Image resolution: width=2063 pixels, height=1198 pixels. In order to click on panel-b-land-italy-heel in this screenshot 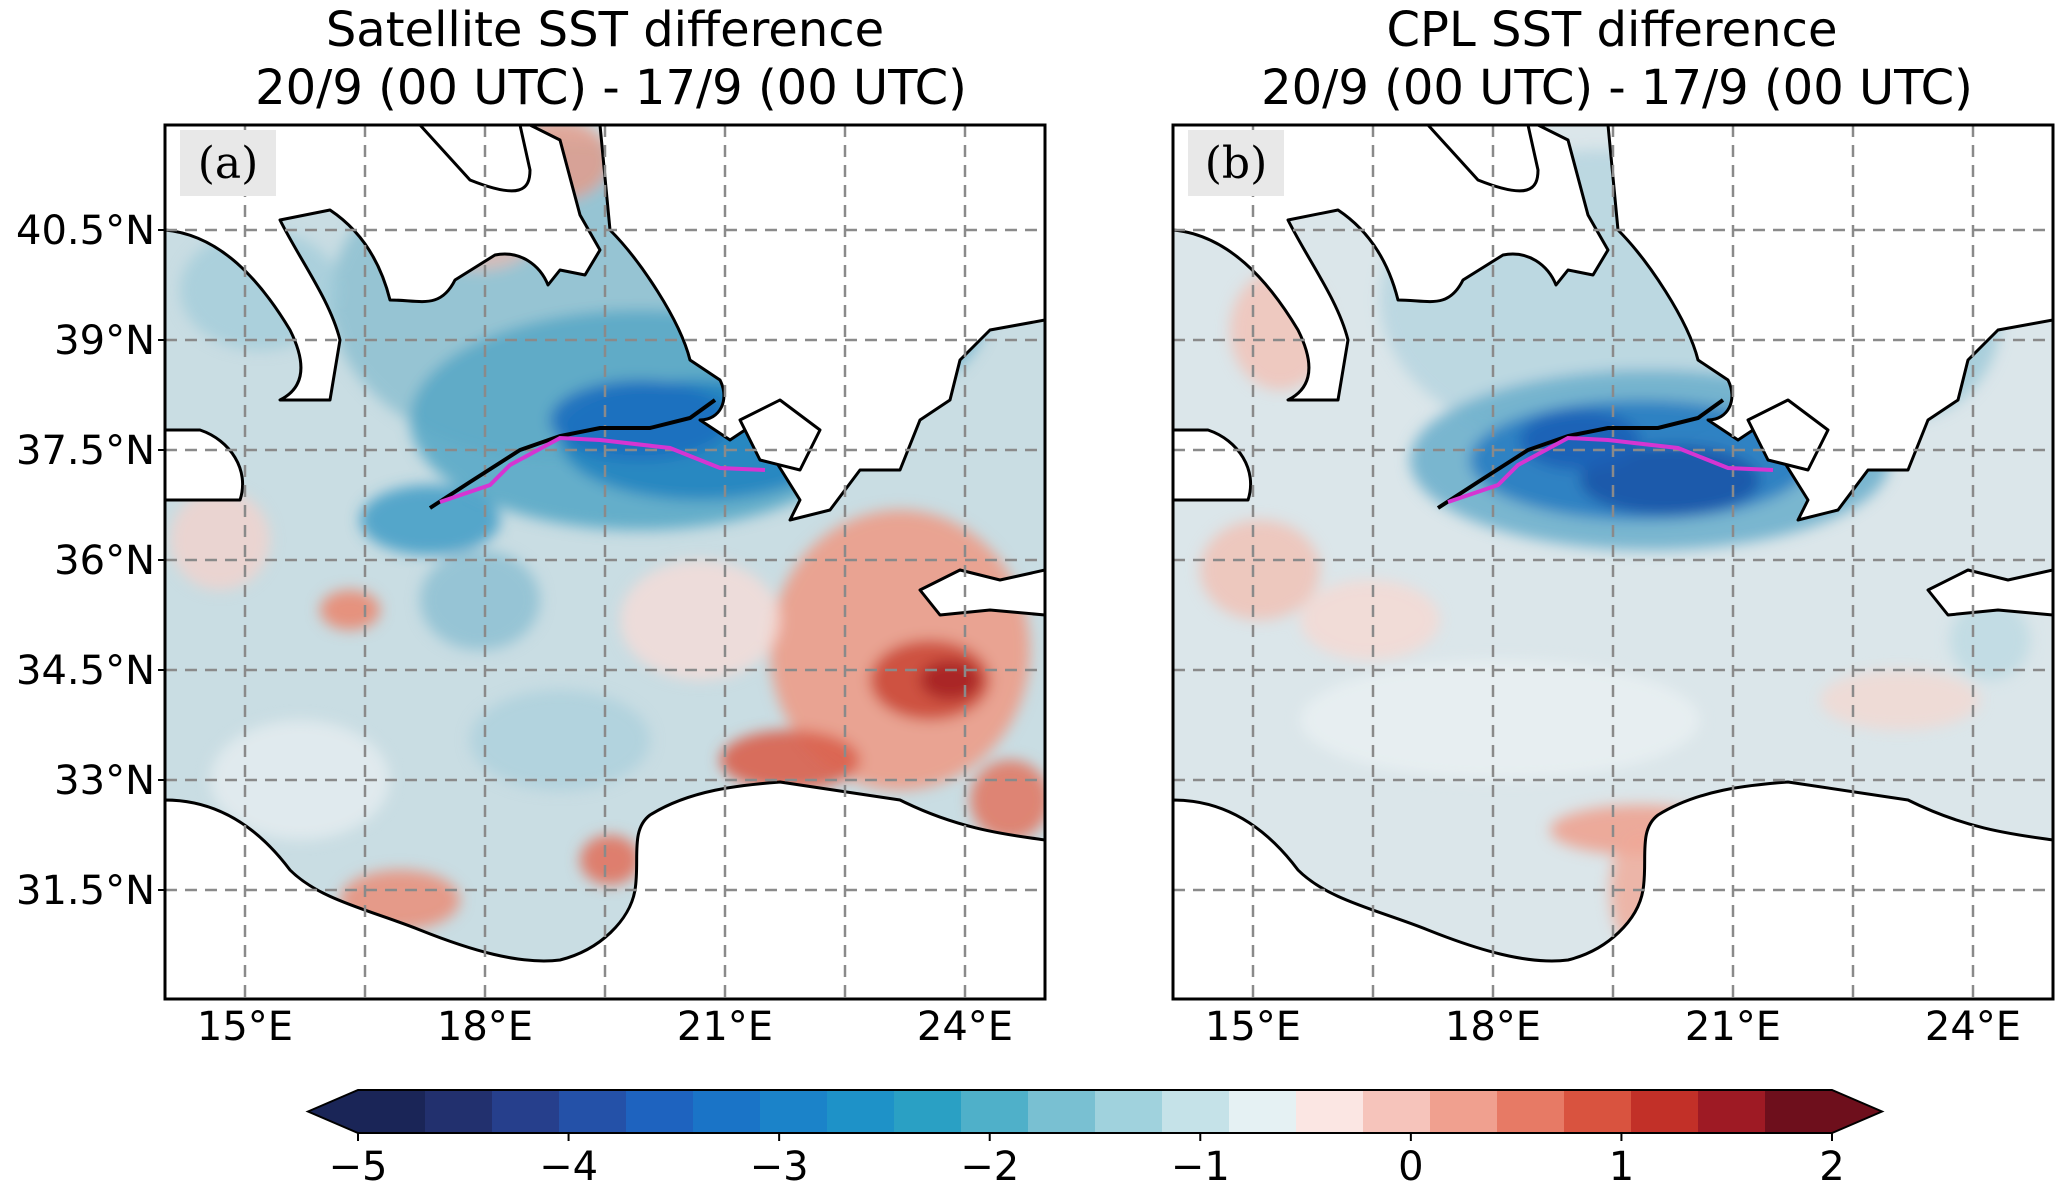, I will do `click(1483, 159)`.